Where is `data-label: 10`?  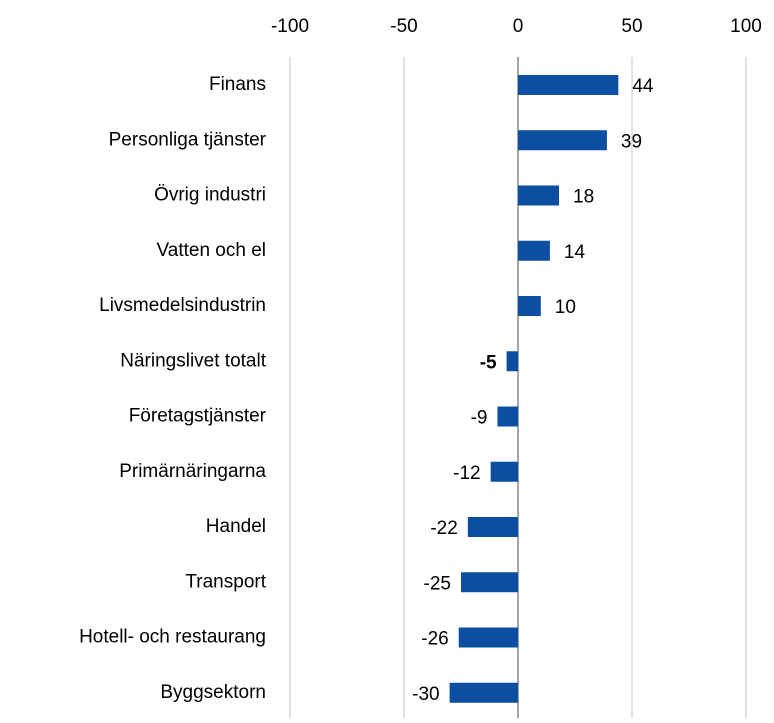 data-label: 10 is located at coordinates (565, 307).